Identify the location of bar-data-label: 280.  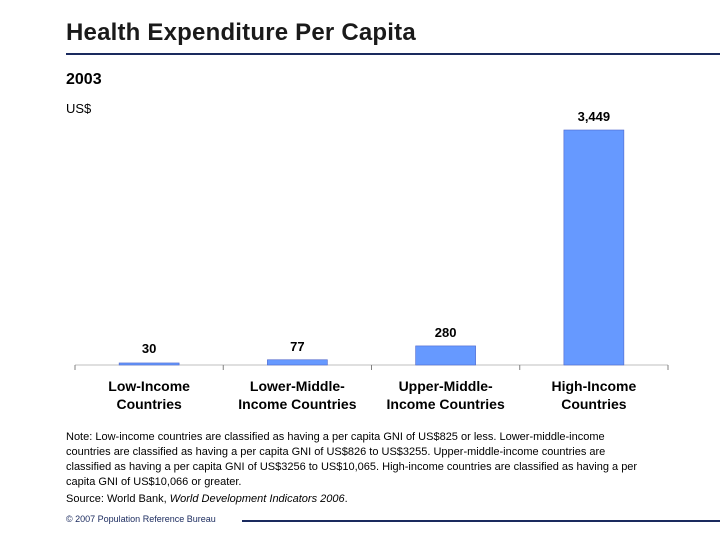
(446, 332).